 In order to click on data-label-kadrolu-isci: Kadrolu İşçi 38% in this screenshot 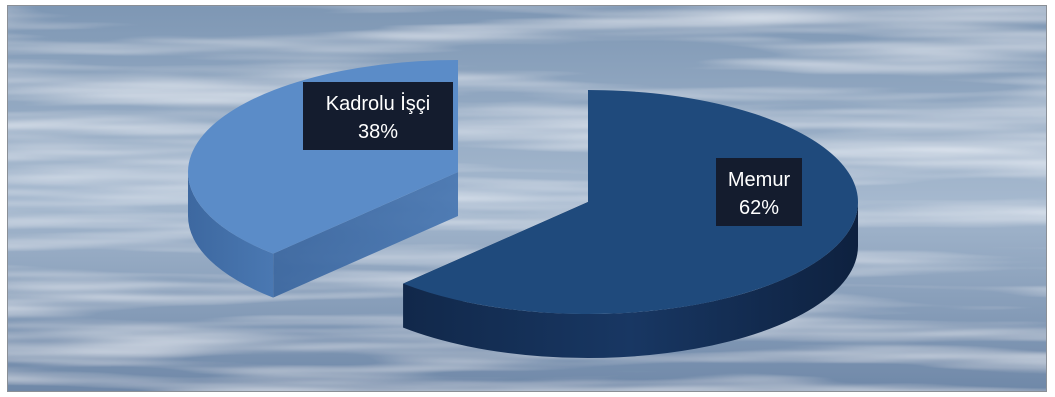, I will do `click(378, 116)`.